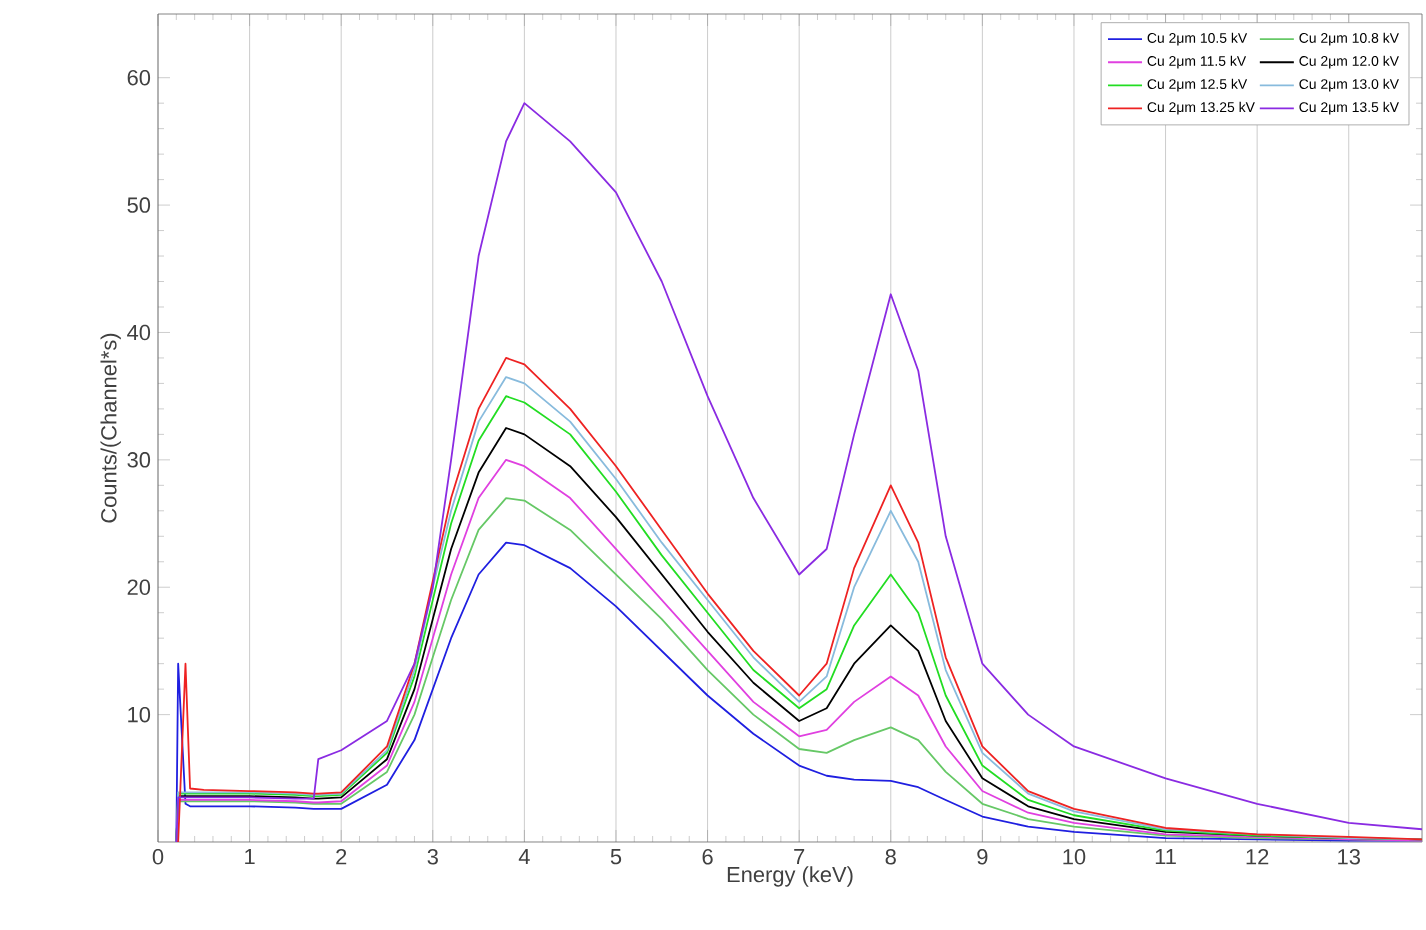 The height and width of the screenshot is (930, 1426). What do you see at coordinates (1257, 857) in the screenshot?
I see `x-tick-label: 12` at bounding box center [1257, 857].